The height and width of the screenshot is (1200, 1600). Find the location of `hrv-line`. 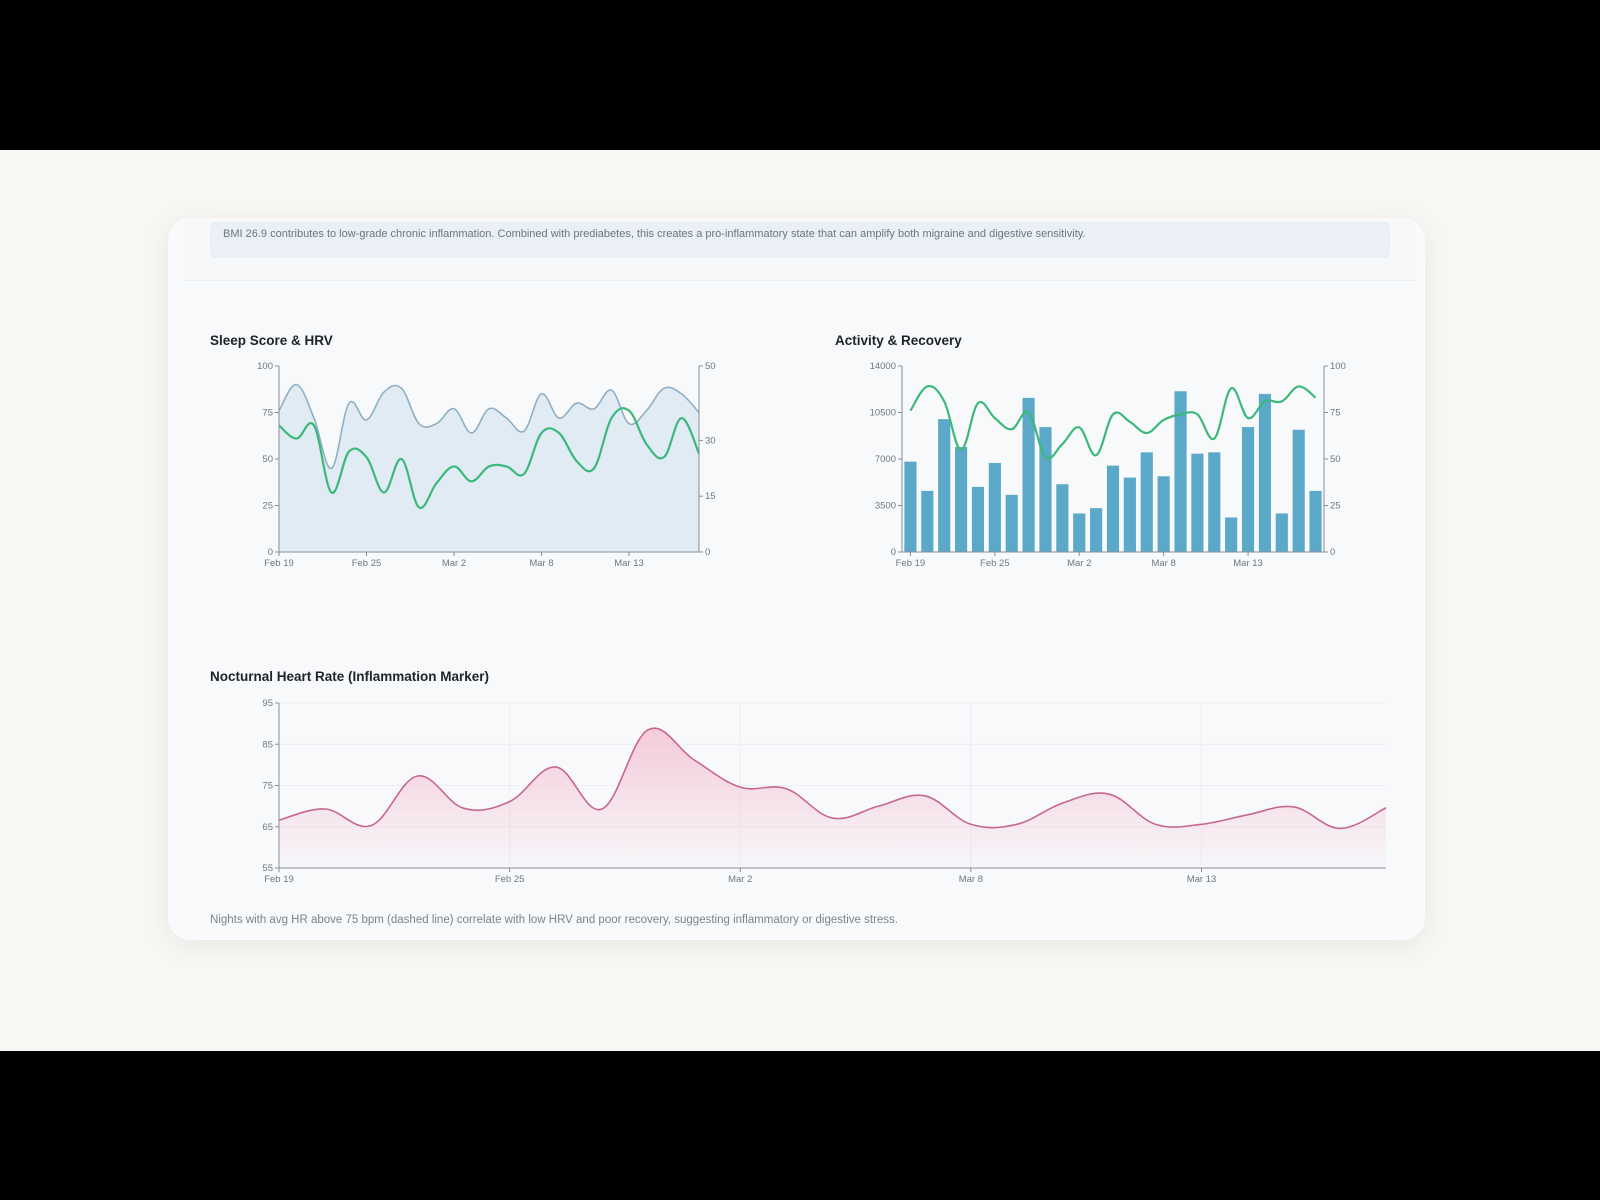

hrv-line is located at coordinates (489, 458).